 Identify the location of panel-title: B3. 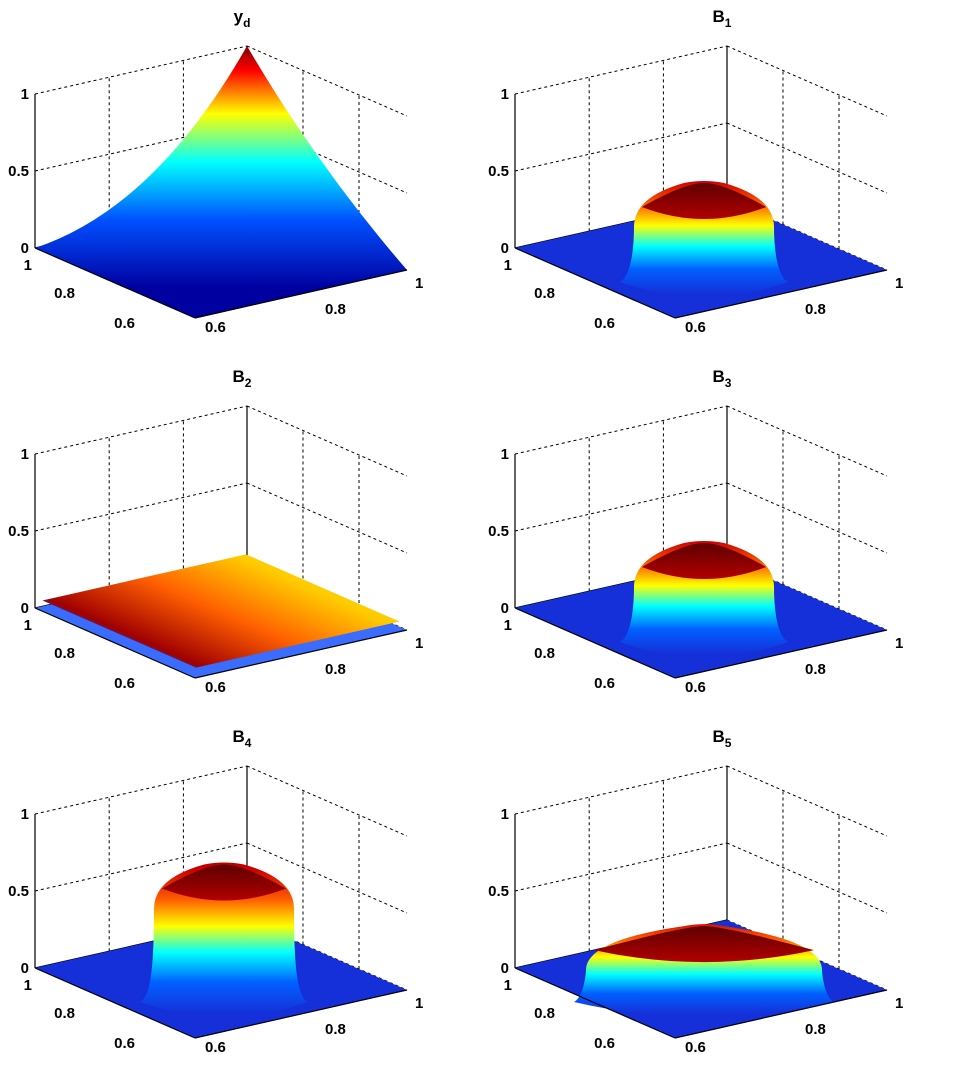
(722, 378).